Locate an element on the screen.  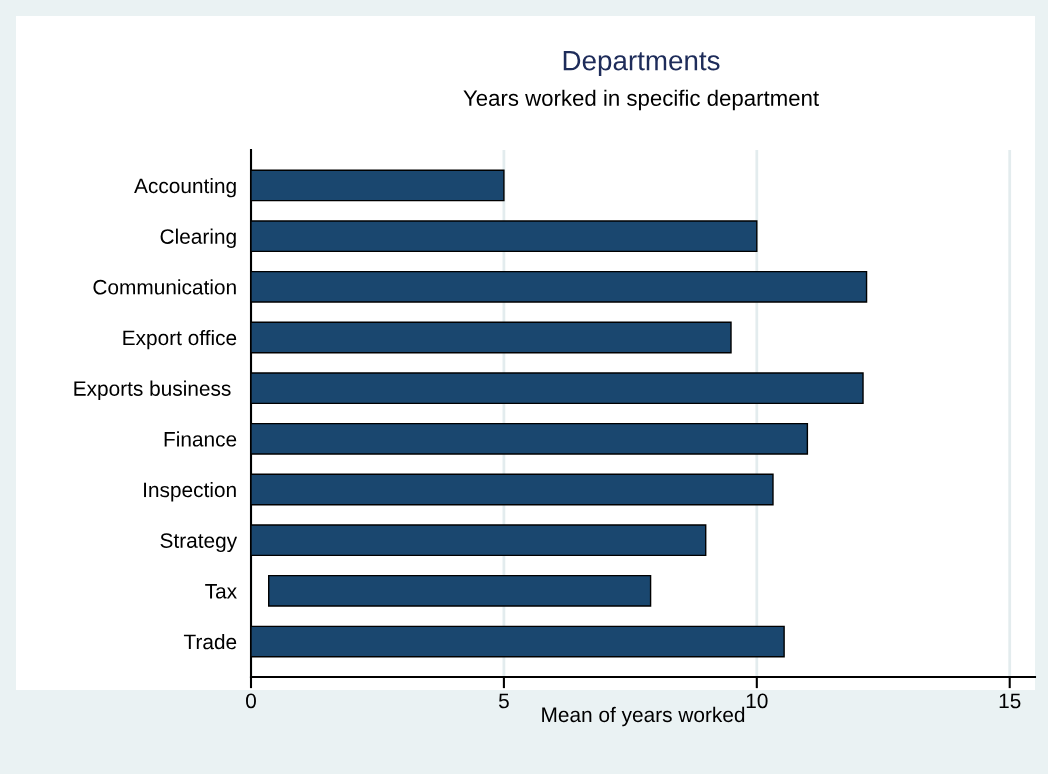
y-tick-label: Tax is located at coordinates (221, 591).